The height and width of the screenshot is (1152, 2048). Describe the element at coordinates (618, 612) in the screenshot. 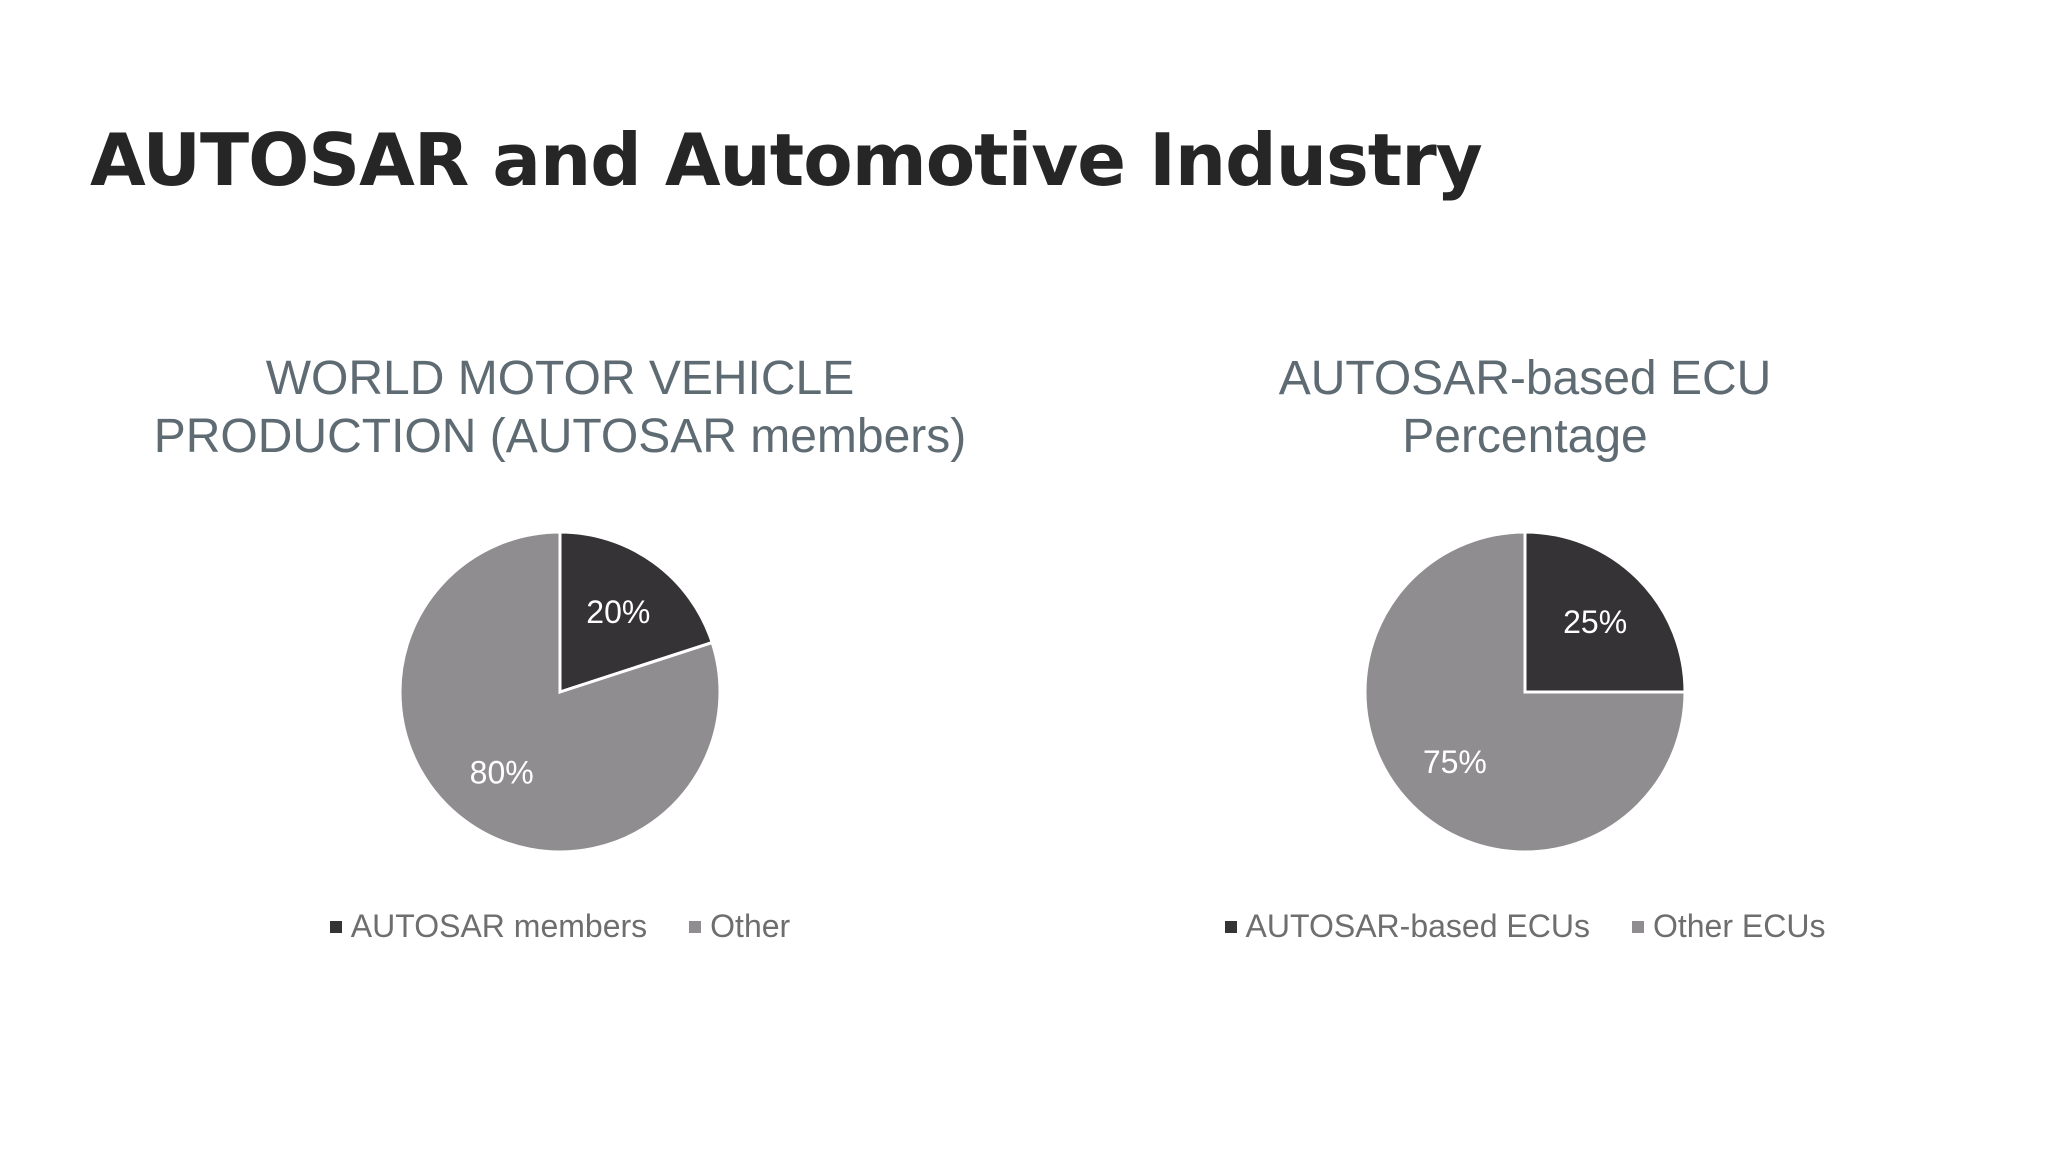

I see `pie-data-label-autosar-members: 20%` at that location.